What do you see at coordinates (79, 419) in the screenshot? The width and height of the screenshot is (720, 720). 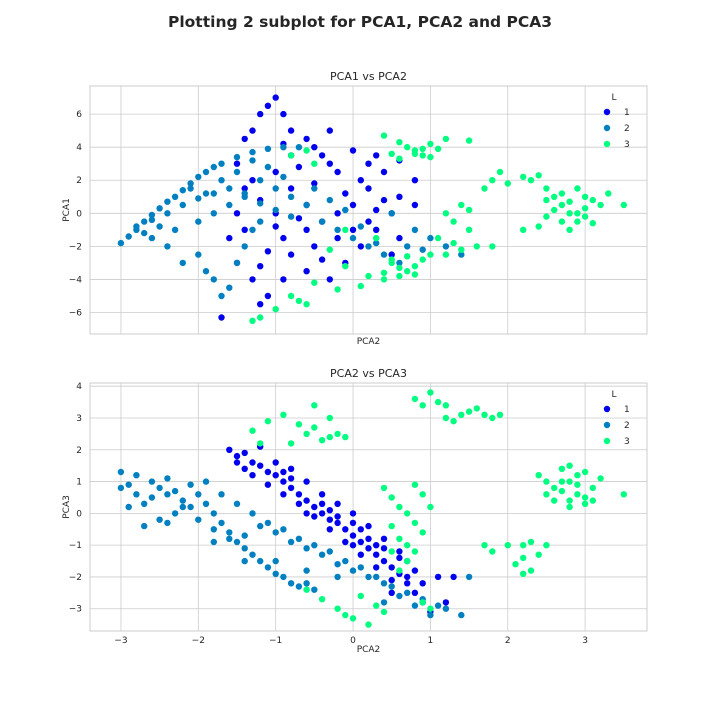 I see `y-tick-label: 3` at bounding box center [79, 419].